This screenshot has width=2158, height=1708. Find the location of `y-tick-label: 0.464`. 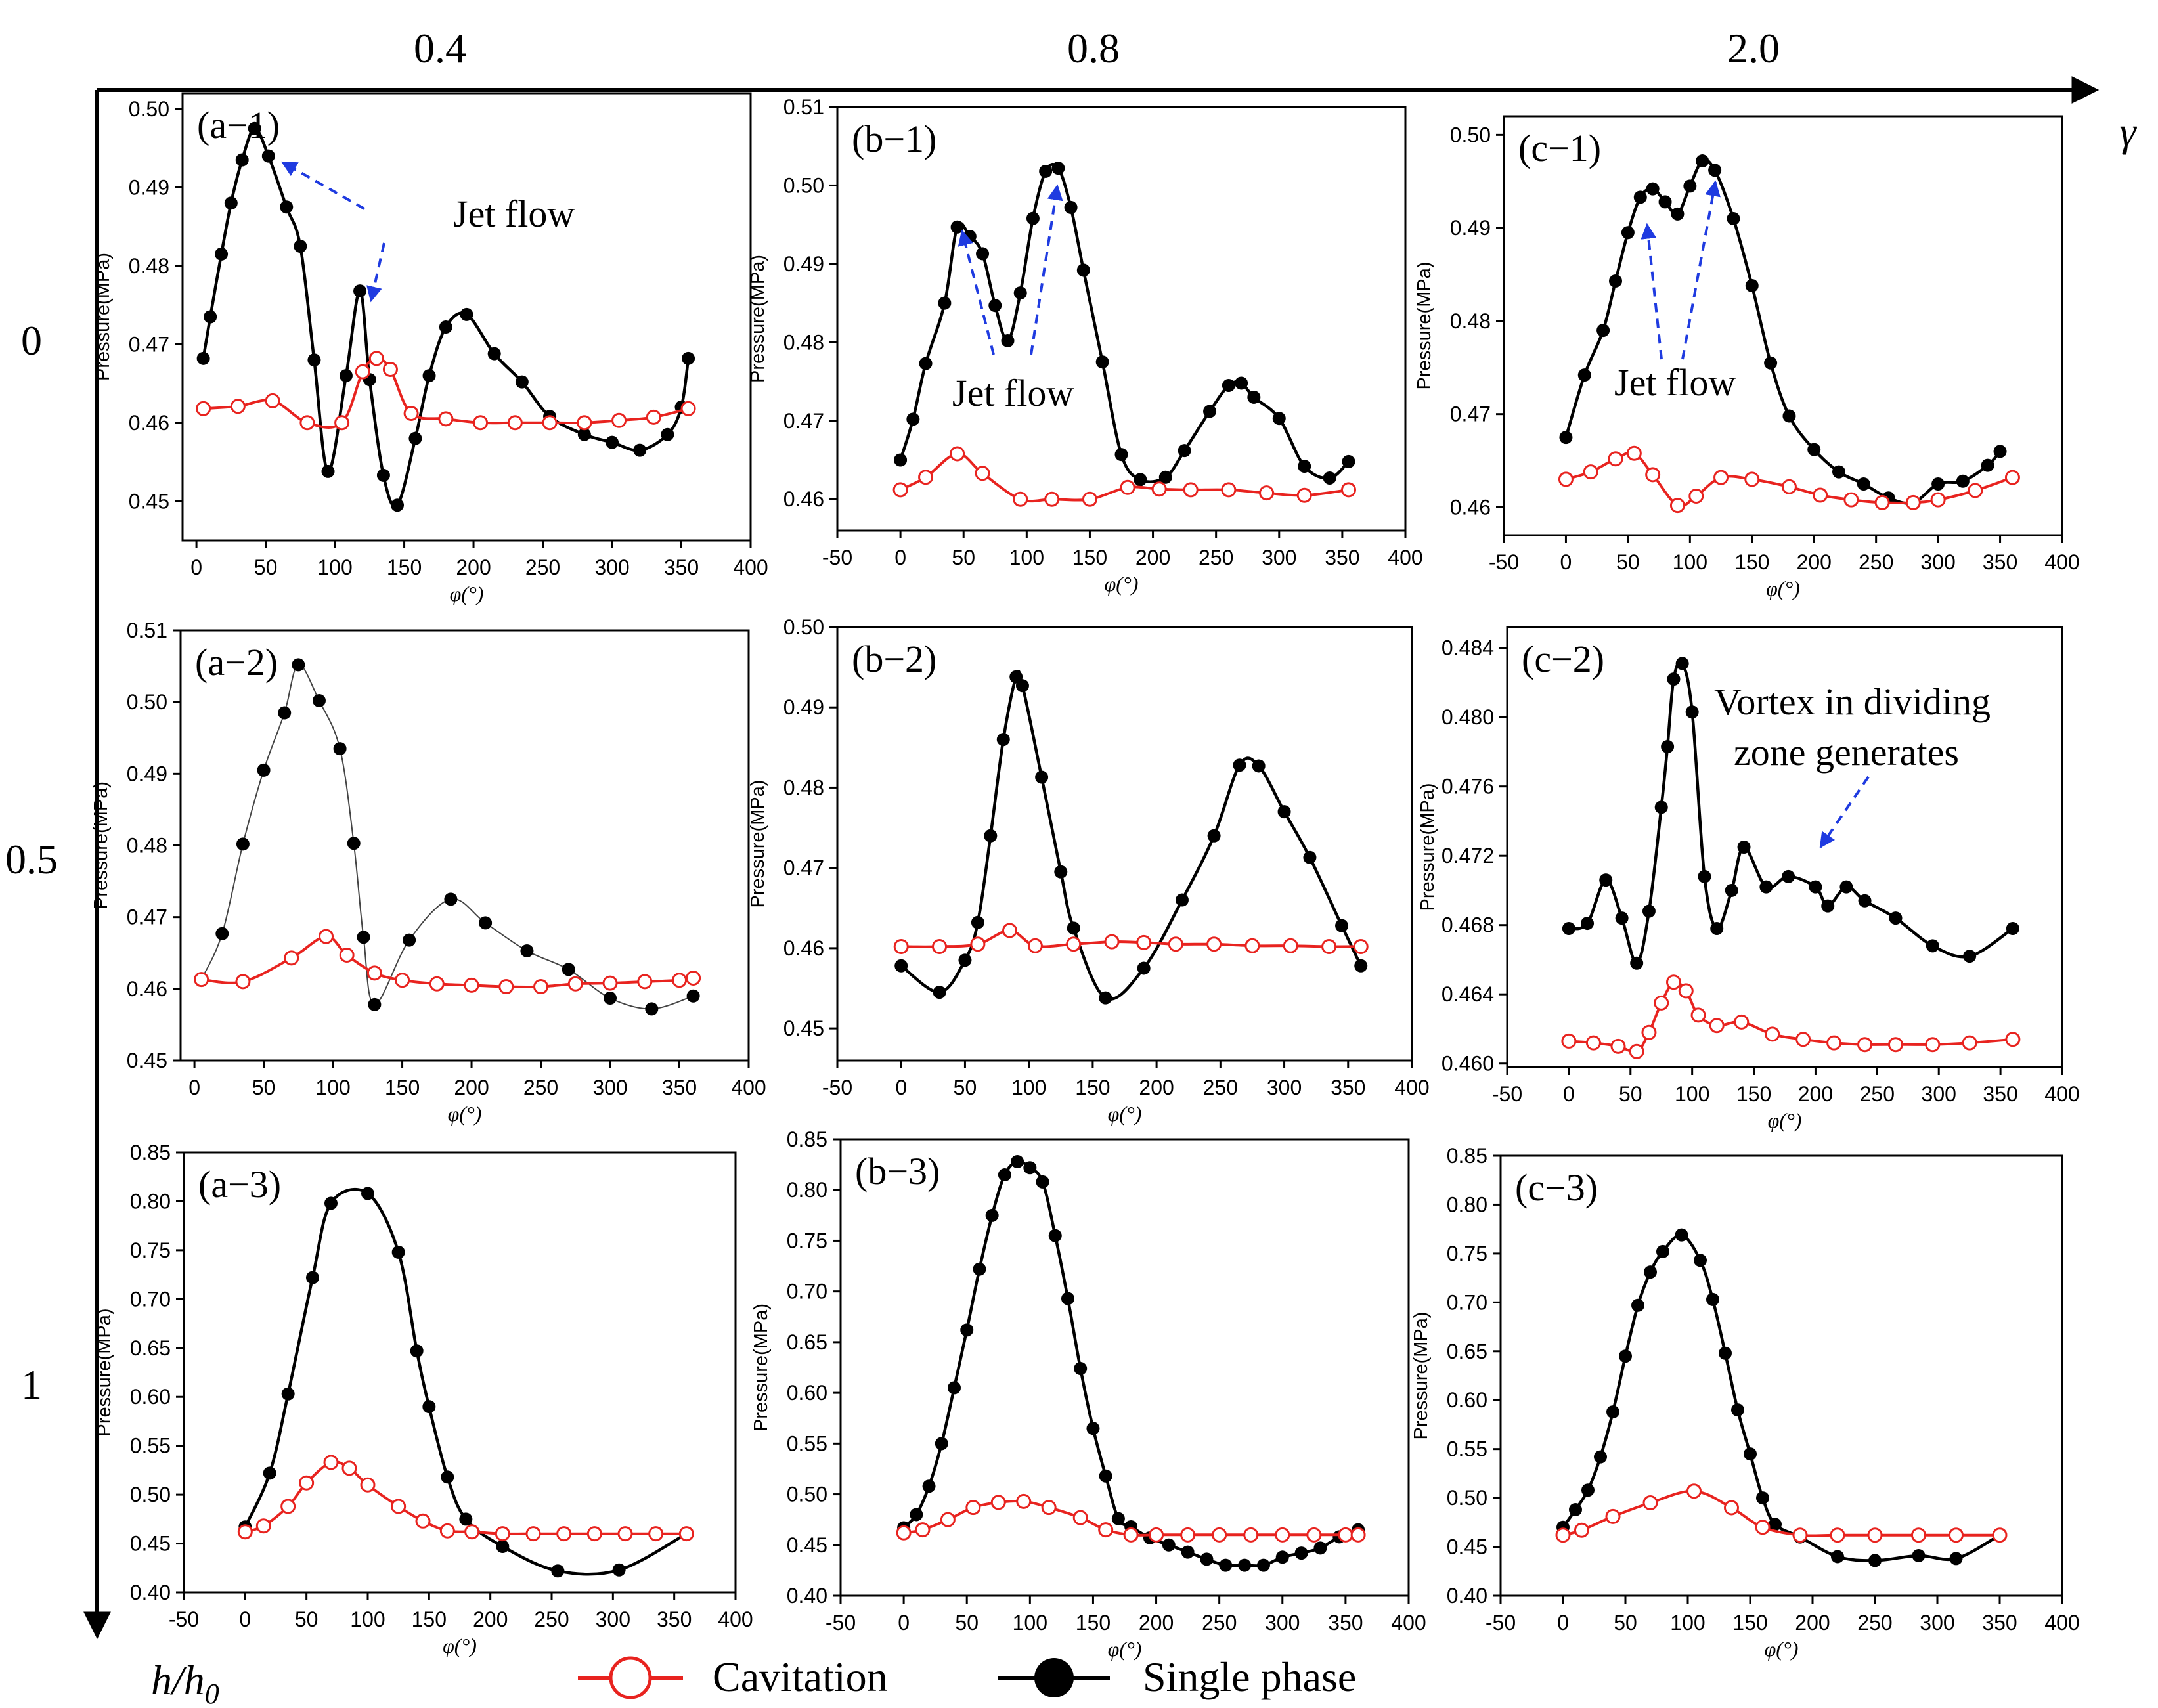

y-tick-label: 0.464 is located at coordinates (1468, 994).